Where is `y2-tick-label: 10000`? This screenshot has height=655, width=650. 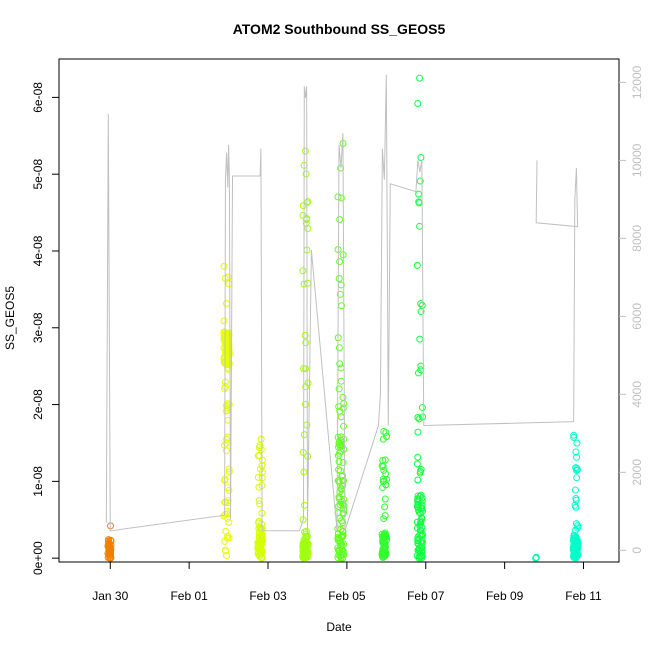
y2-tick-label: 10000 is located at coordinates (637, 160).